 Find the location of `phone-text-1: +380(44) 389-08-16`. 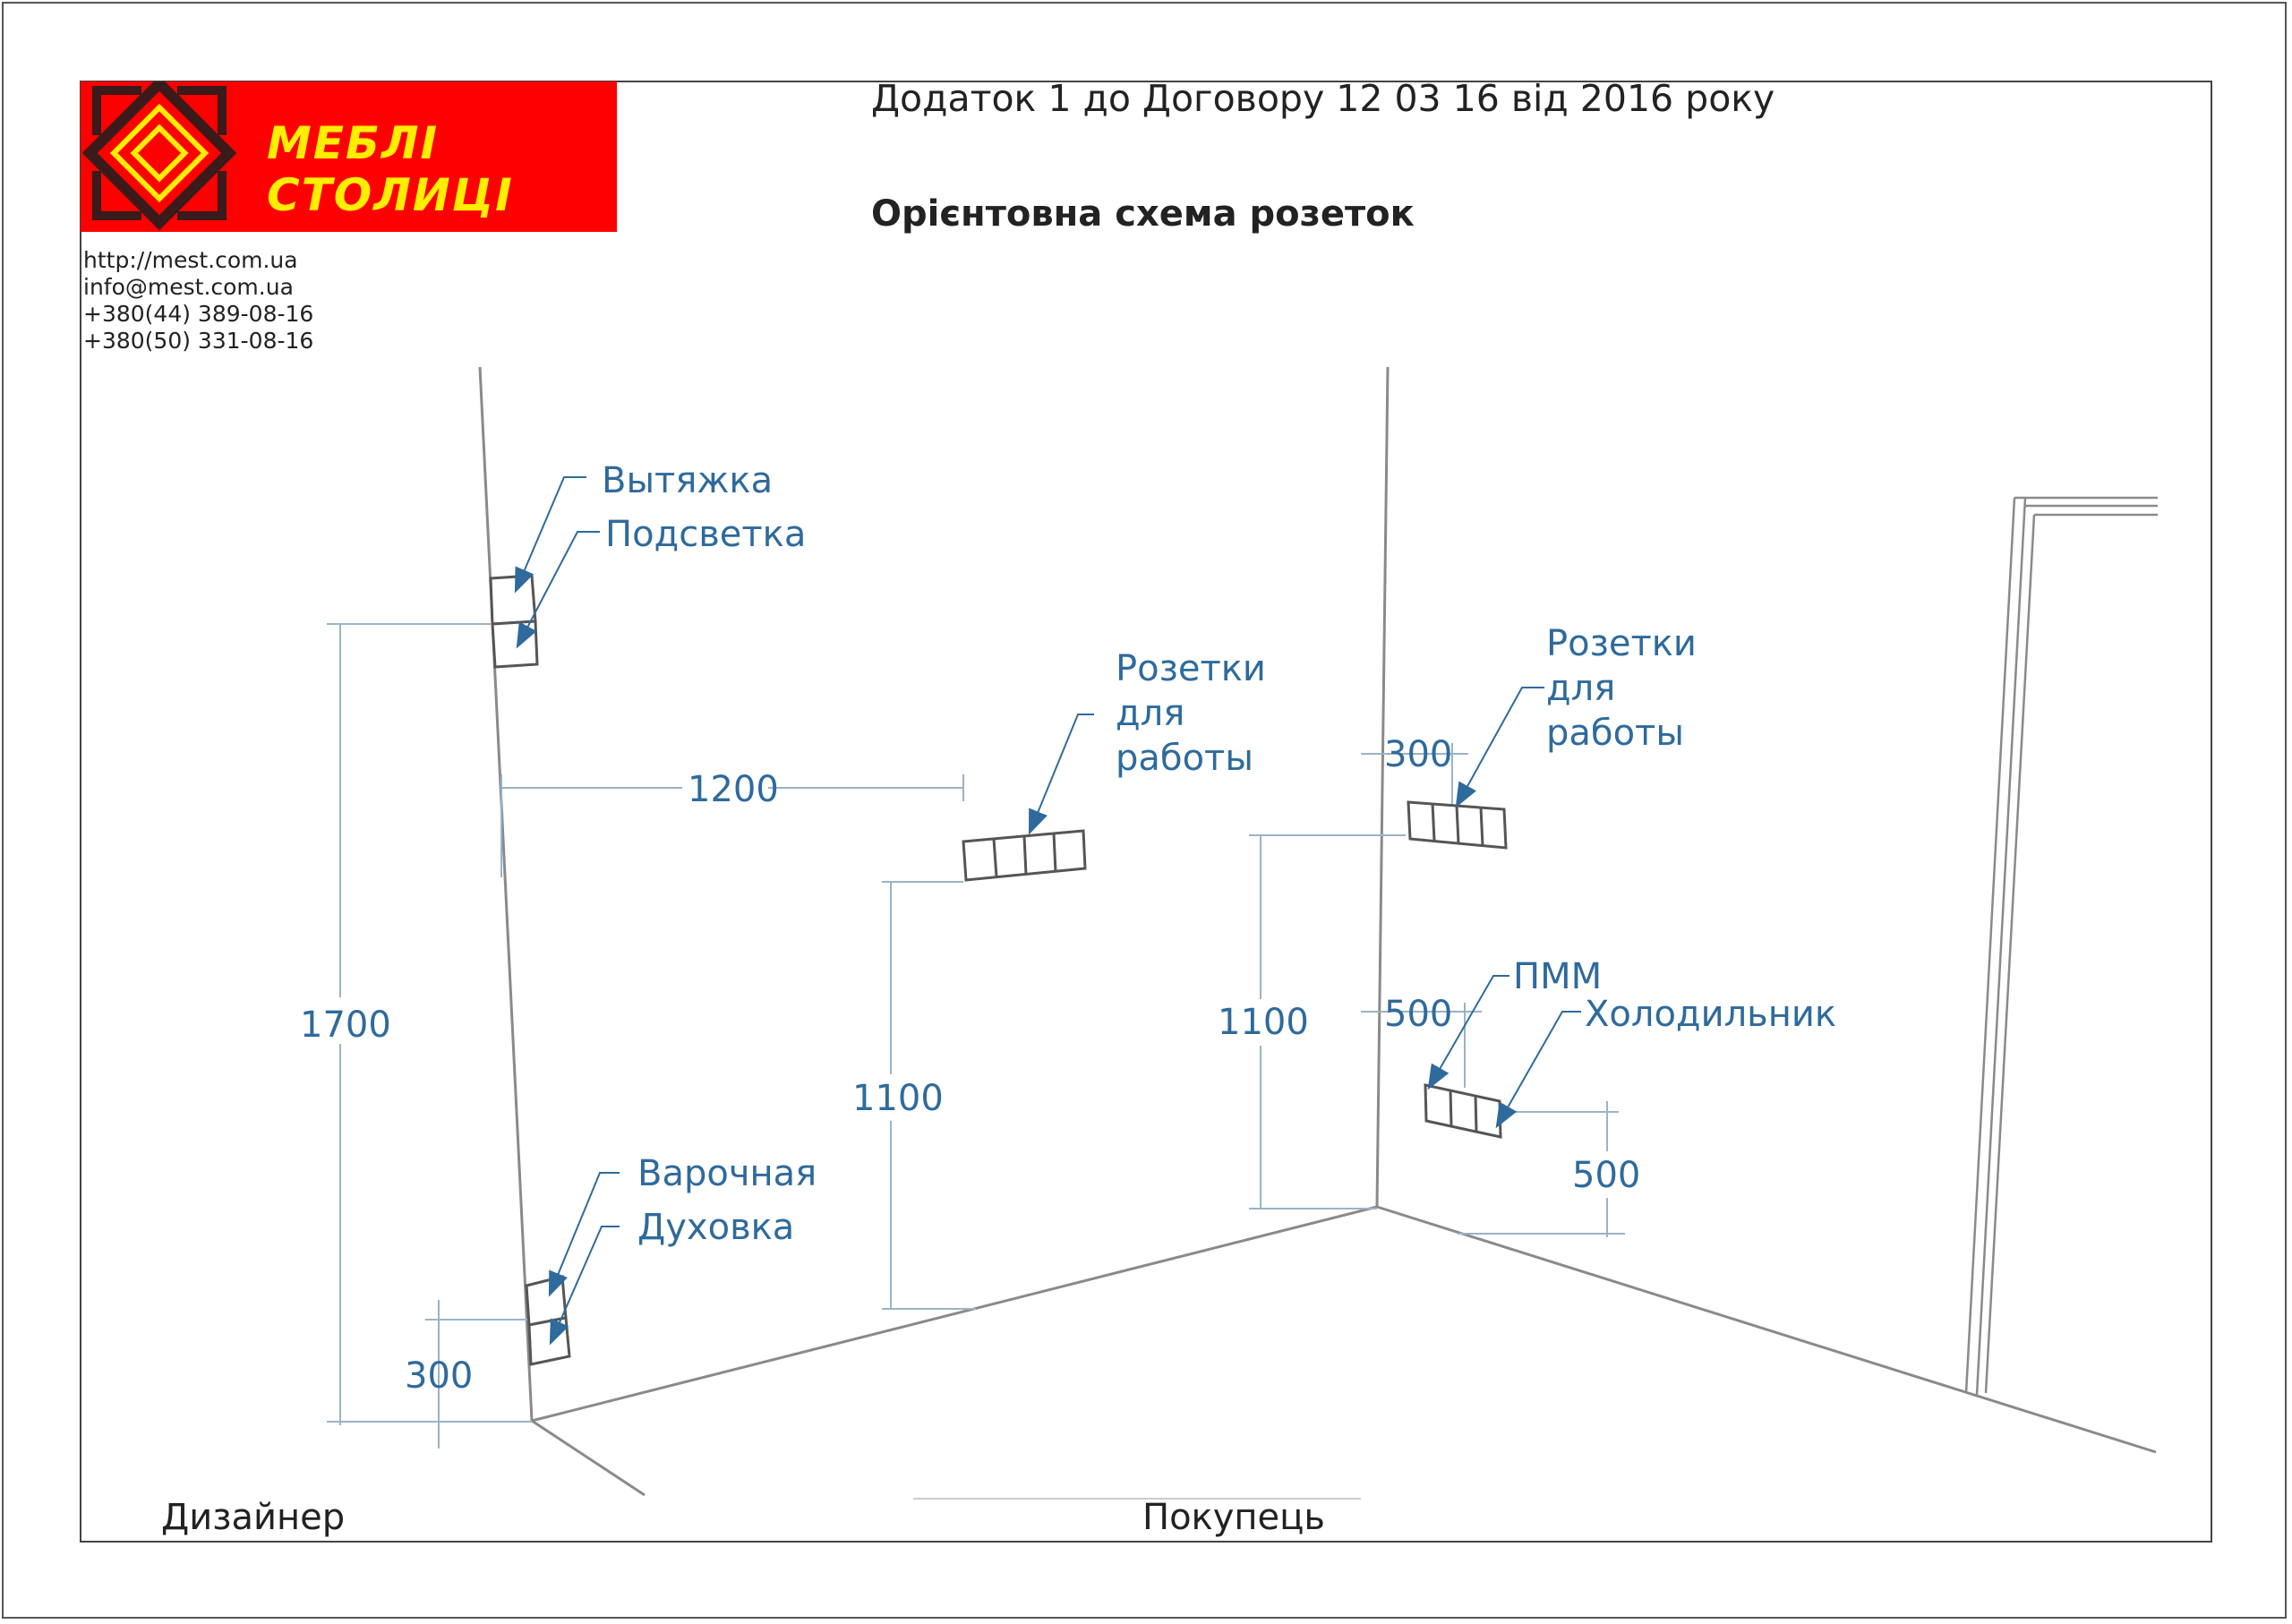

phone-text-1: +380(44) 389-08-16 is located at coordinates (198, 314).